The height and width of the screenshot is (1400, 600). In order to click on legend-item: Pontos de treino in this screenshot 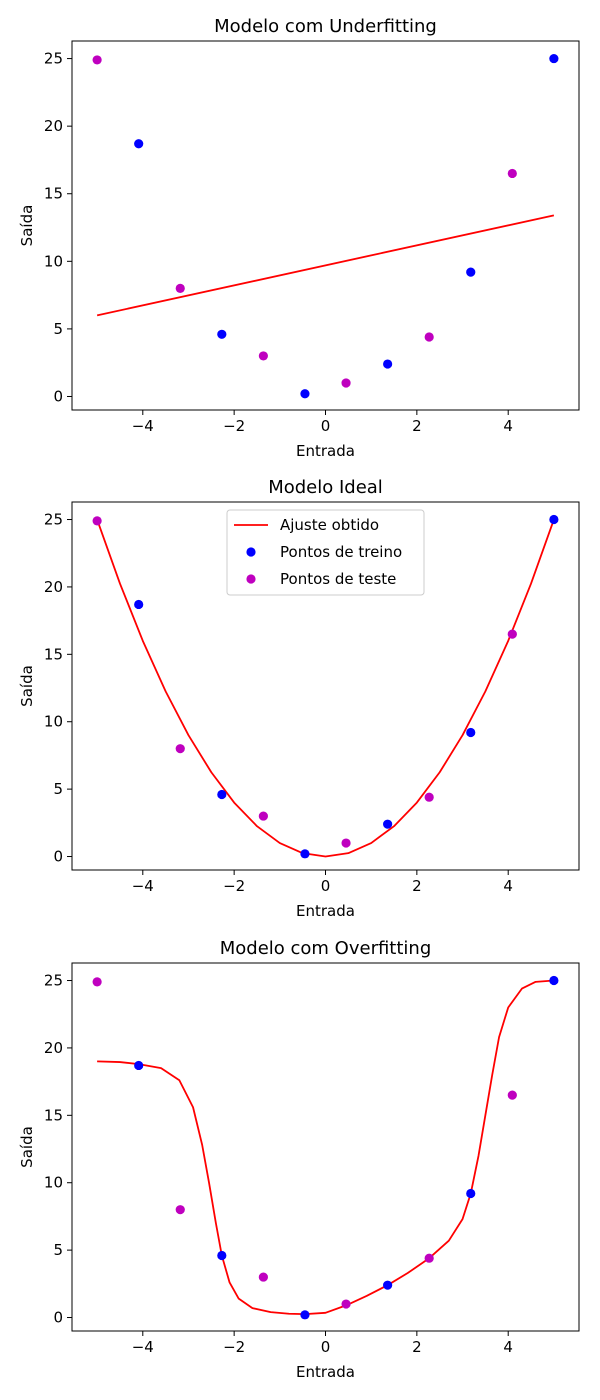, I will do `click(324, 552)`.